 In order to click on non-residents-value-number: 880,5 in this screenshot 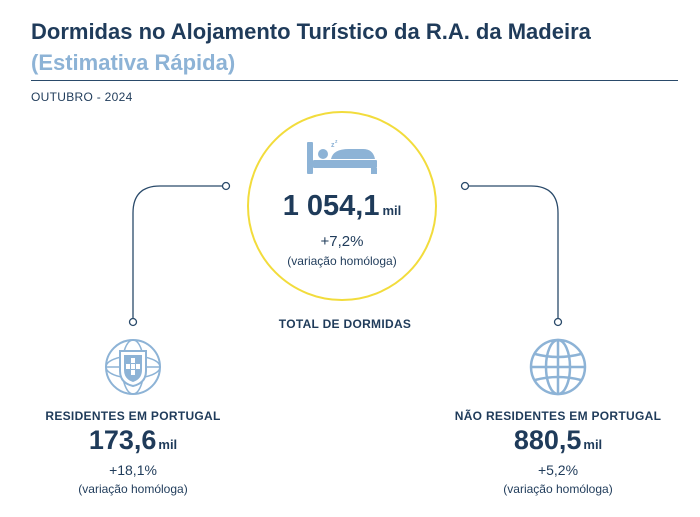, I will do `click(547, 440)`.